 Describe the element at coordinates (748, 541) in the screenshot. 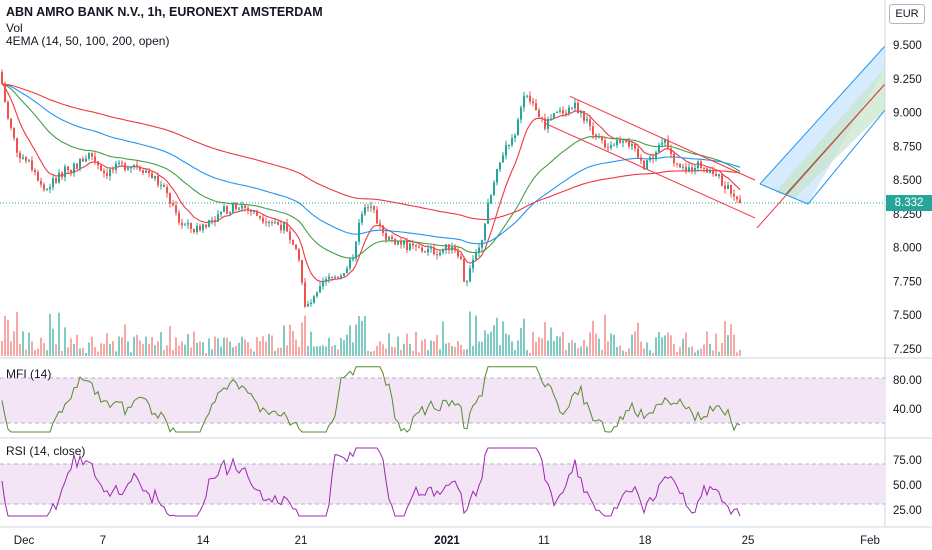

I see `time-tick-label: 25` at that location.